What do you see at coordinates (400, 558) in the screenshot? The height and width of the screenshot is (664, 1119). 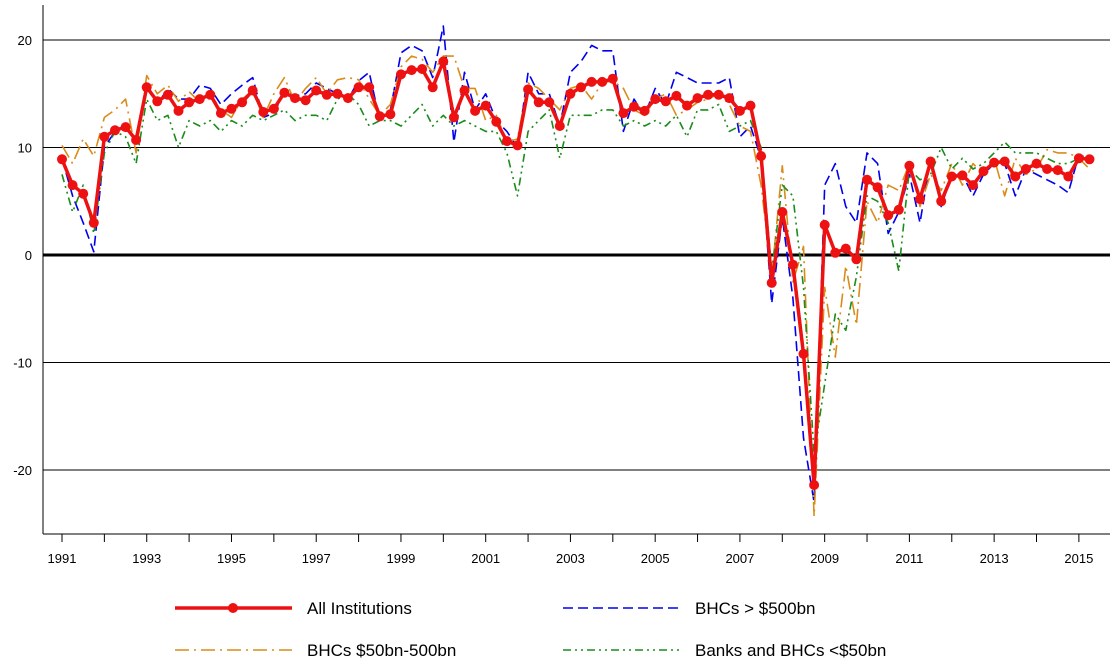 I see `x-tick-label: 1999` at bounding box center [400, 558].